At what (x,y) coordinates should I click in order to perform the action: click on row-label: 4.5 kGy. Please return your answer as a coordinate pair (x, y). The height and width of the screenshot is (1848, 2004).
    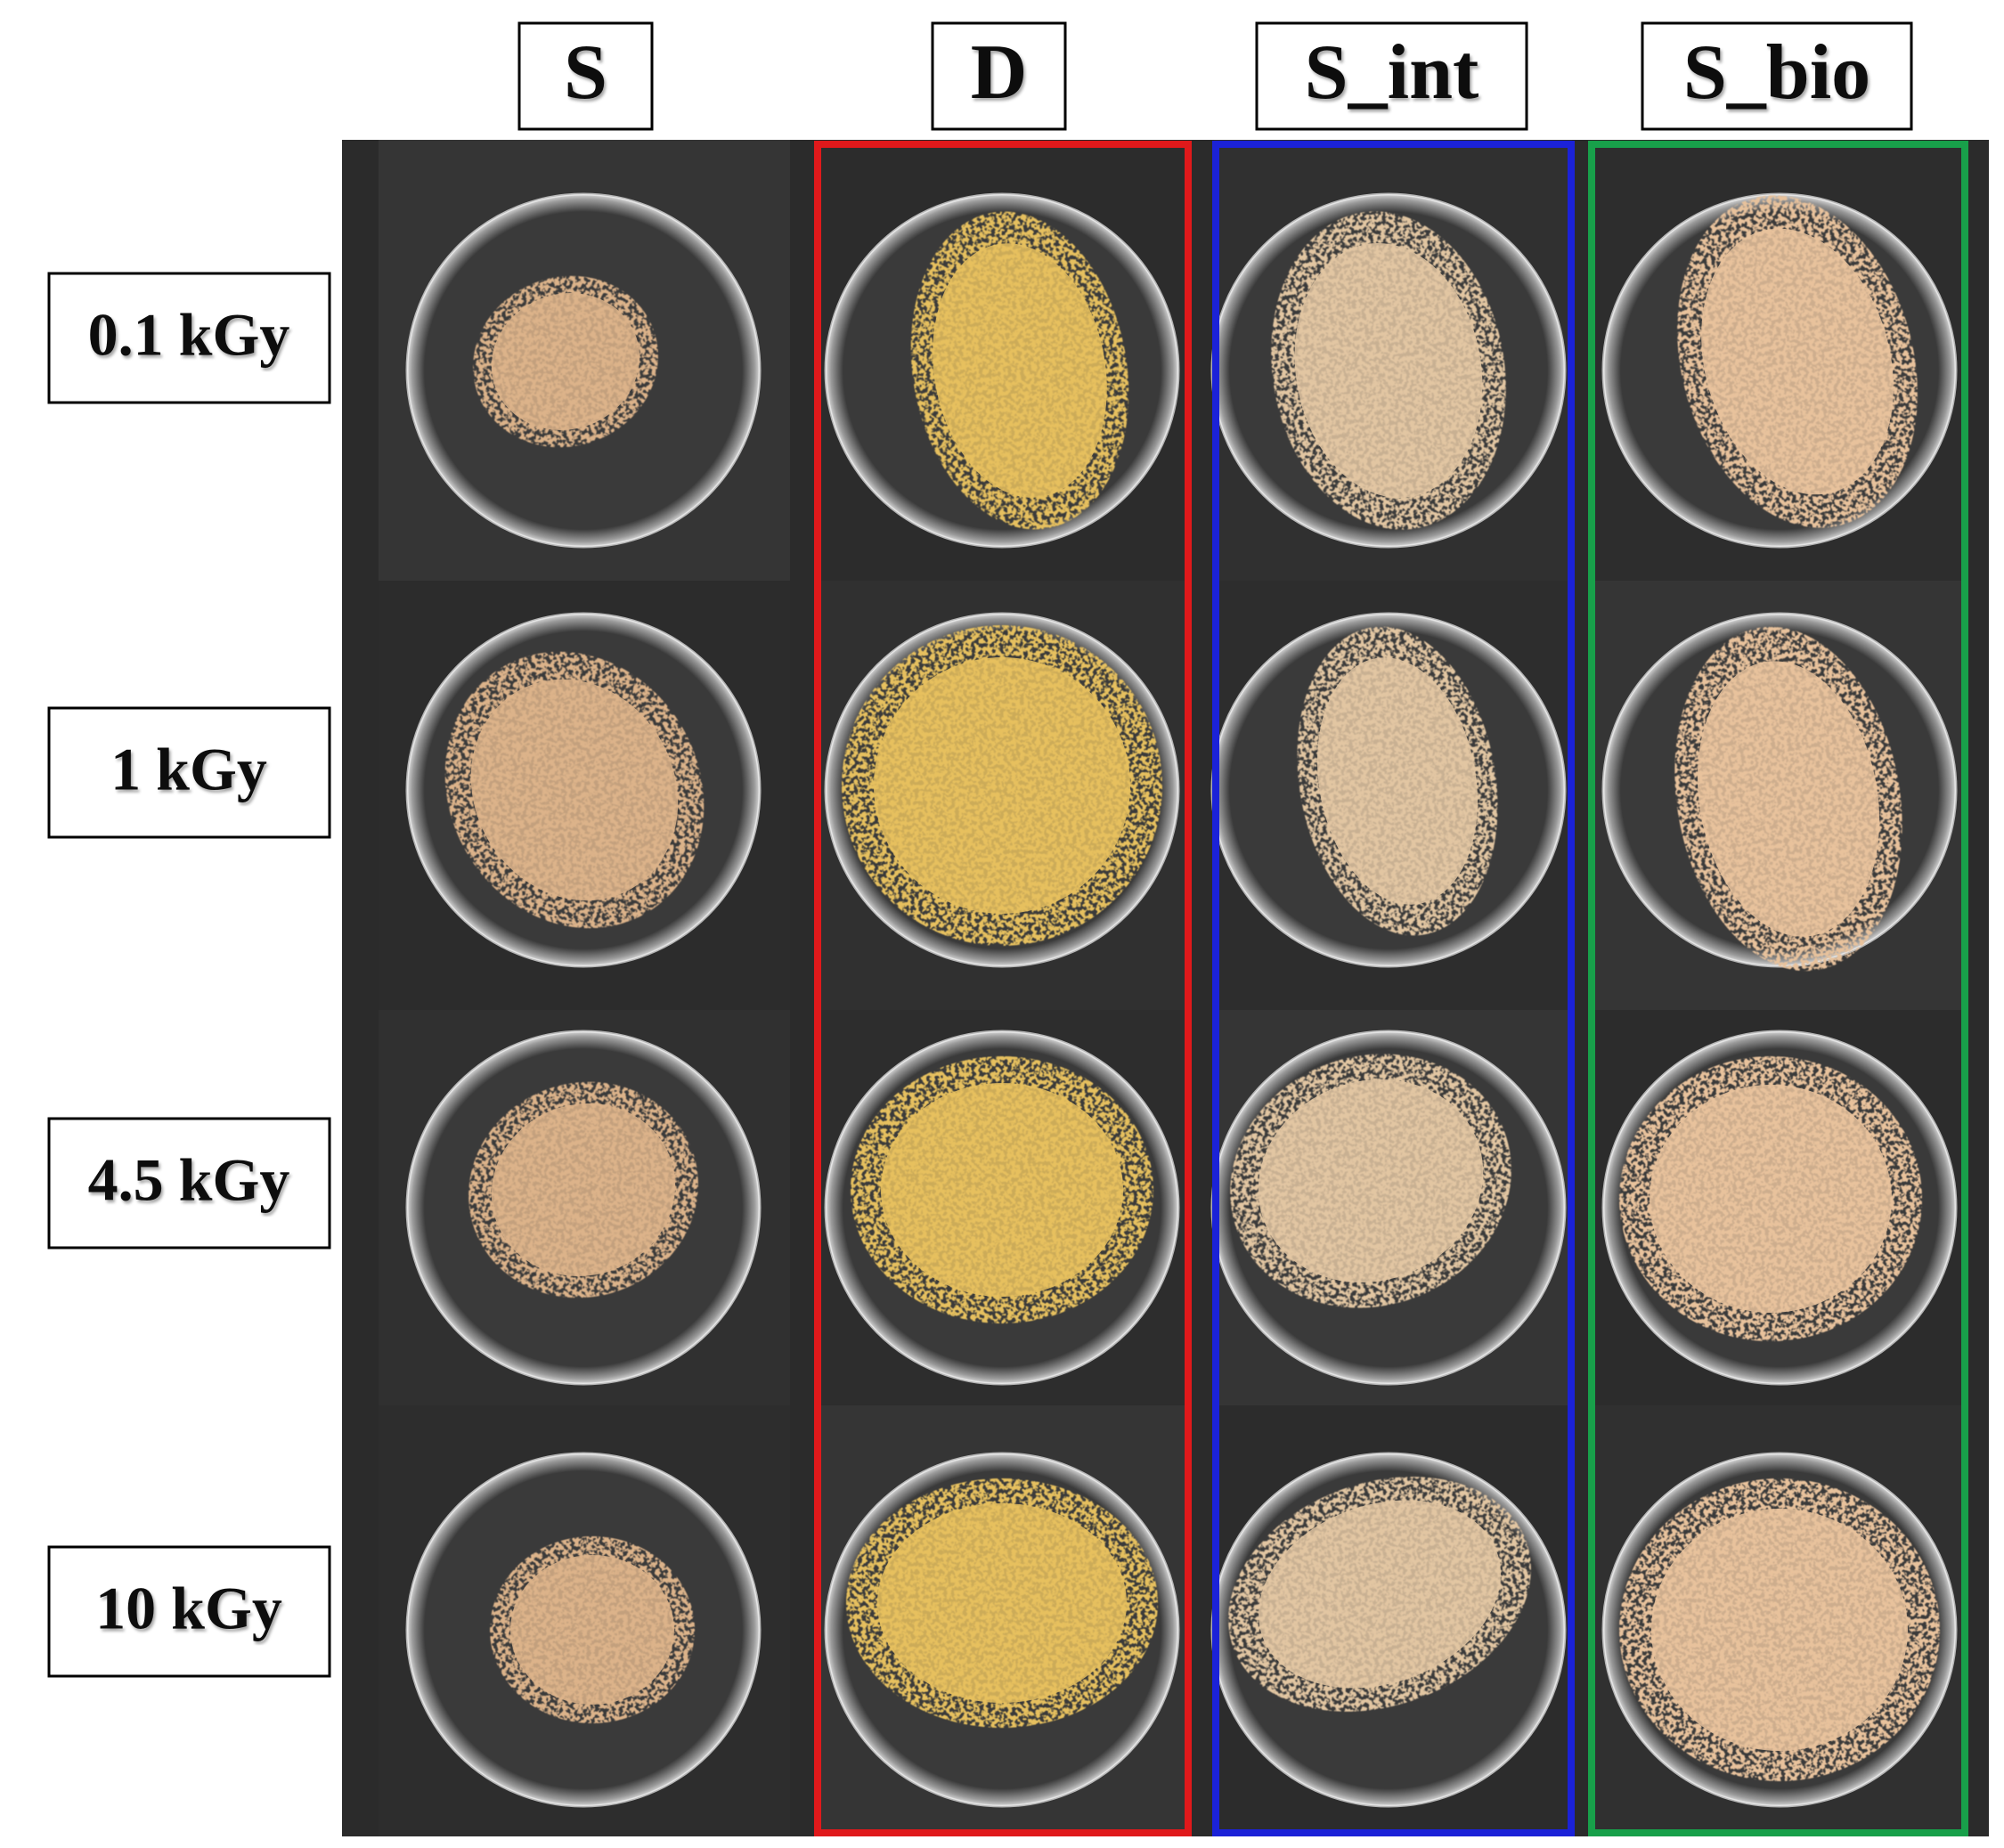
    Looking at the image, I should click on (189, 1180).